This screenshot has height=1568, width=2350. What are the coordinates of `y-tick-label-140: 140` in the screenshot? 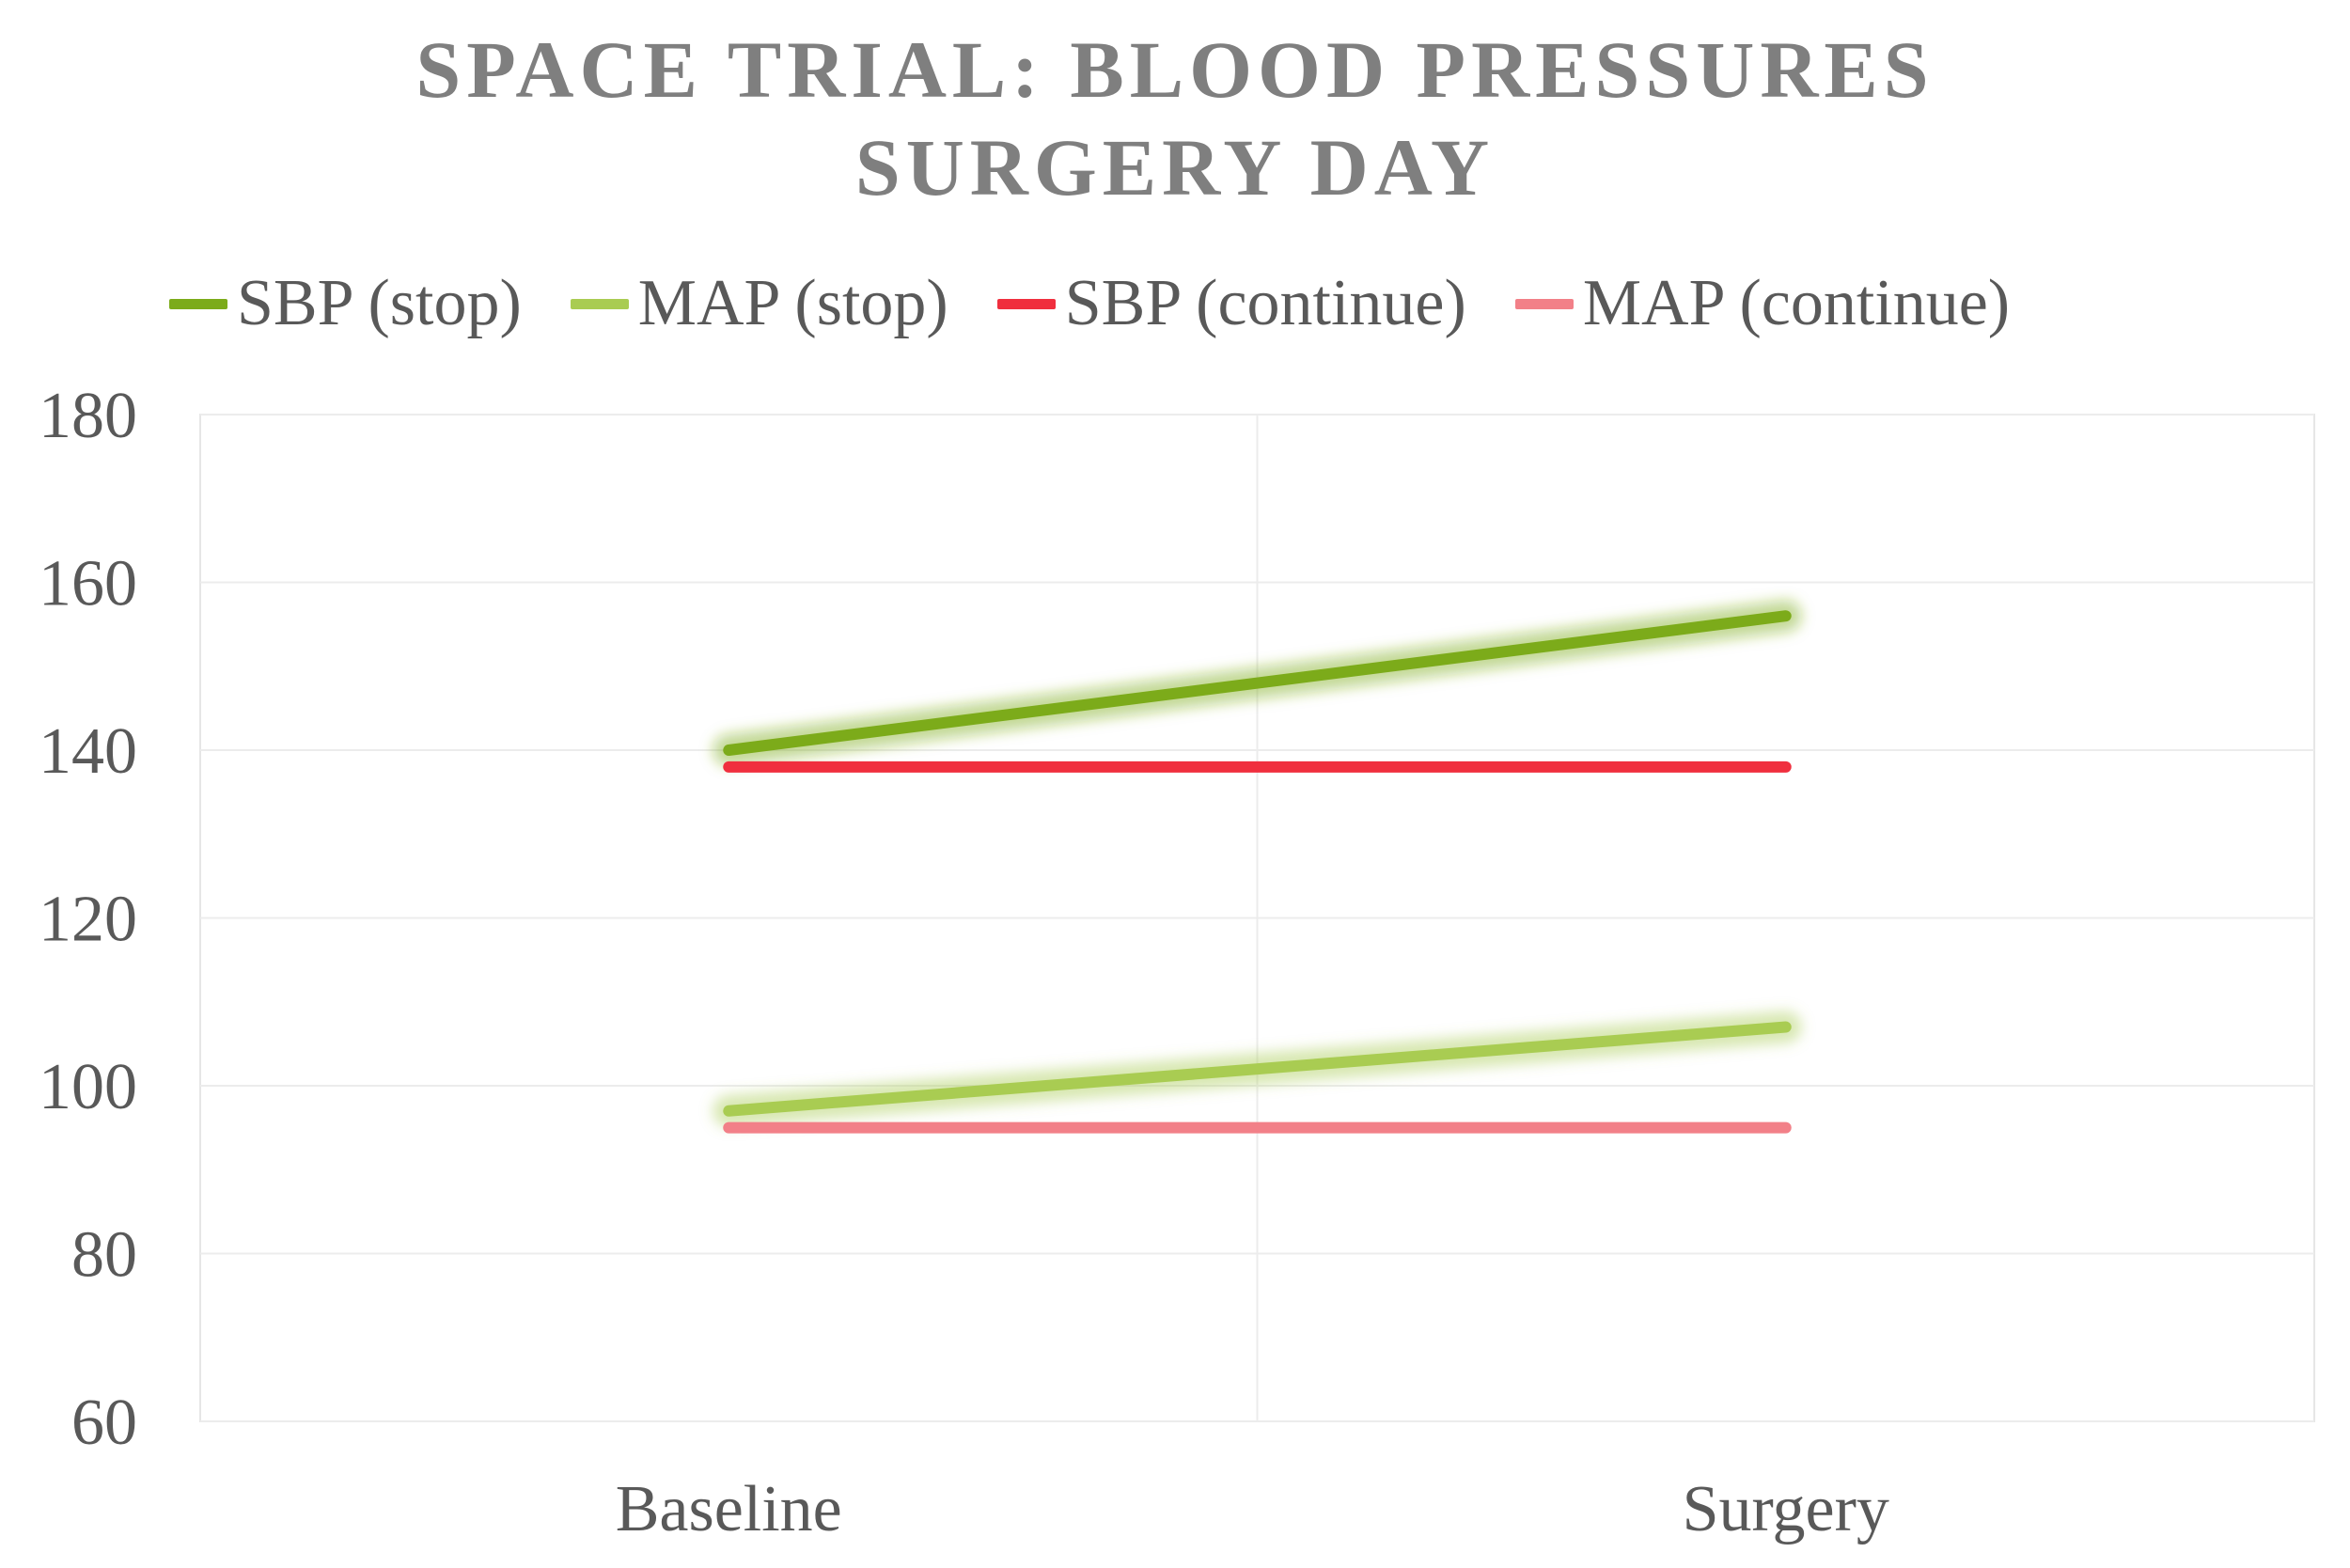 It's located at (88, 751).